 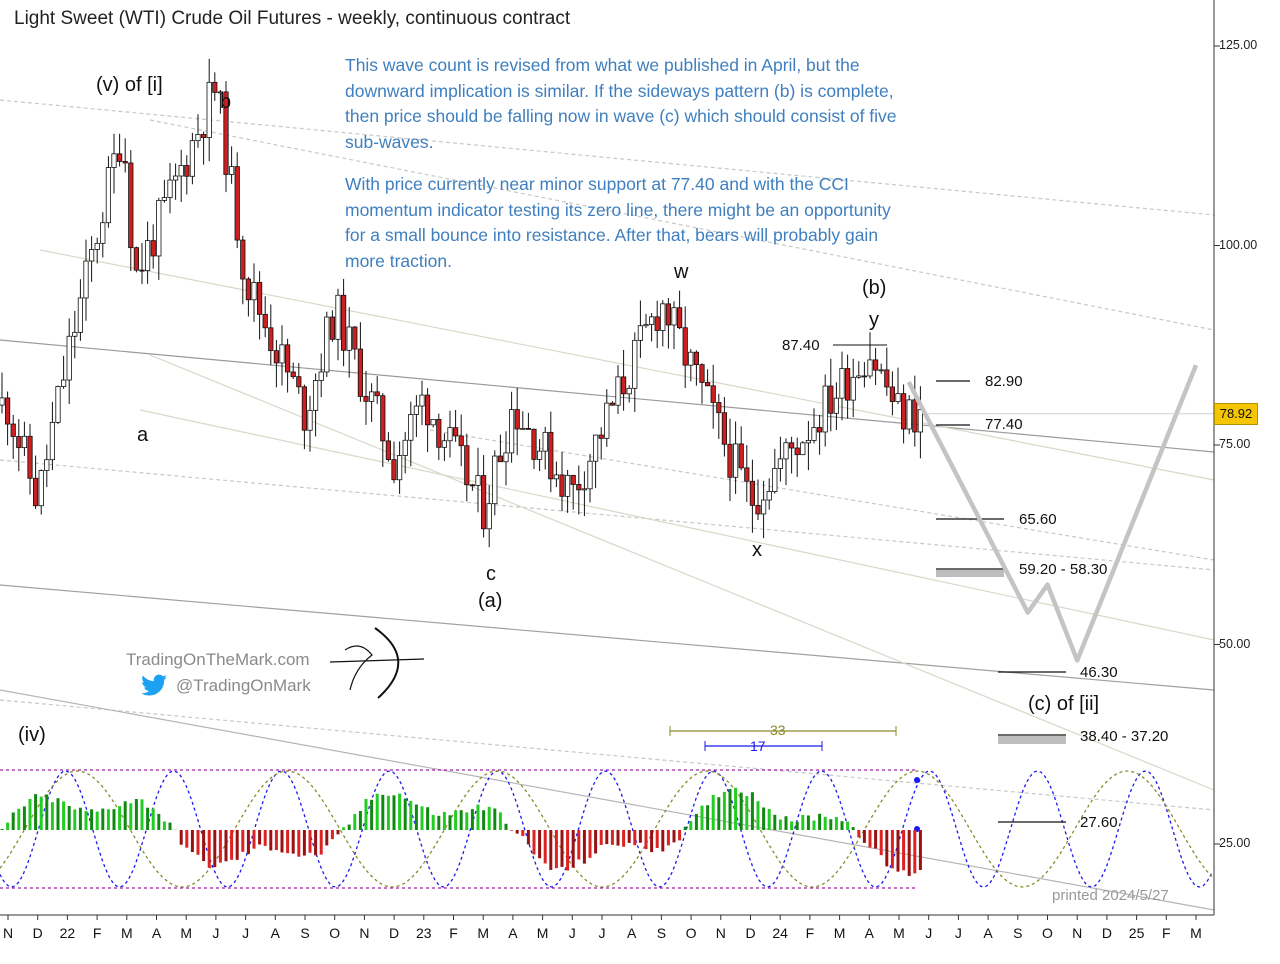 What do you see at coordinates (1235, 643) in the screenshot?
I see `y-tick-label: 50.00` at bounding box center [1235, 643].